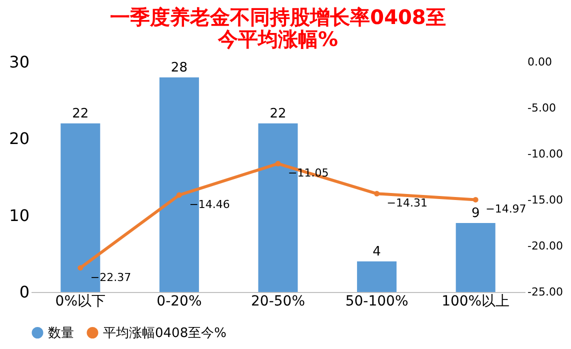 This screenshot has width=571, height=349. I want to click on x-tick-label: 20-50%, so click(278, 302).